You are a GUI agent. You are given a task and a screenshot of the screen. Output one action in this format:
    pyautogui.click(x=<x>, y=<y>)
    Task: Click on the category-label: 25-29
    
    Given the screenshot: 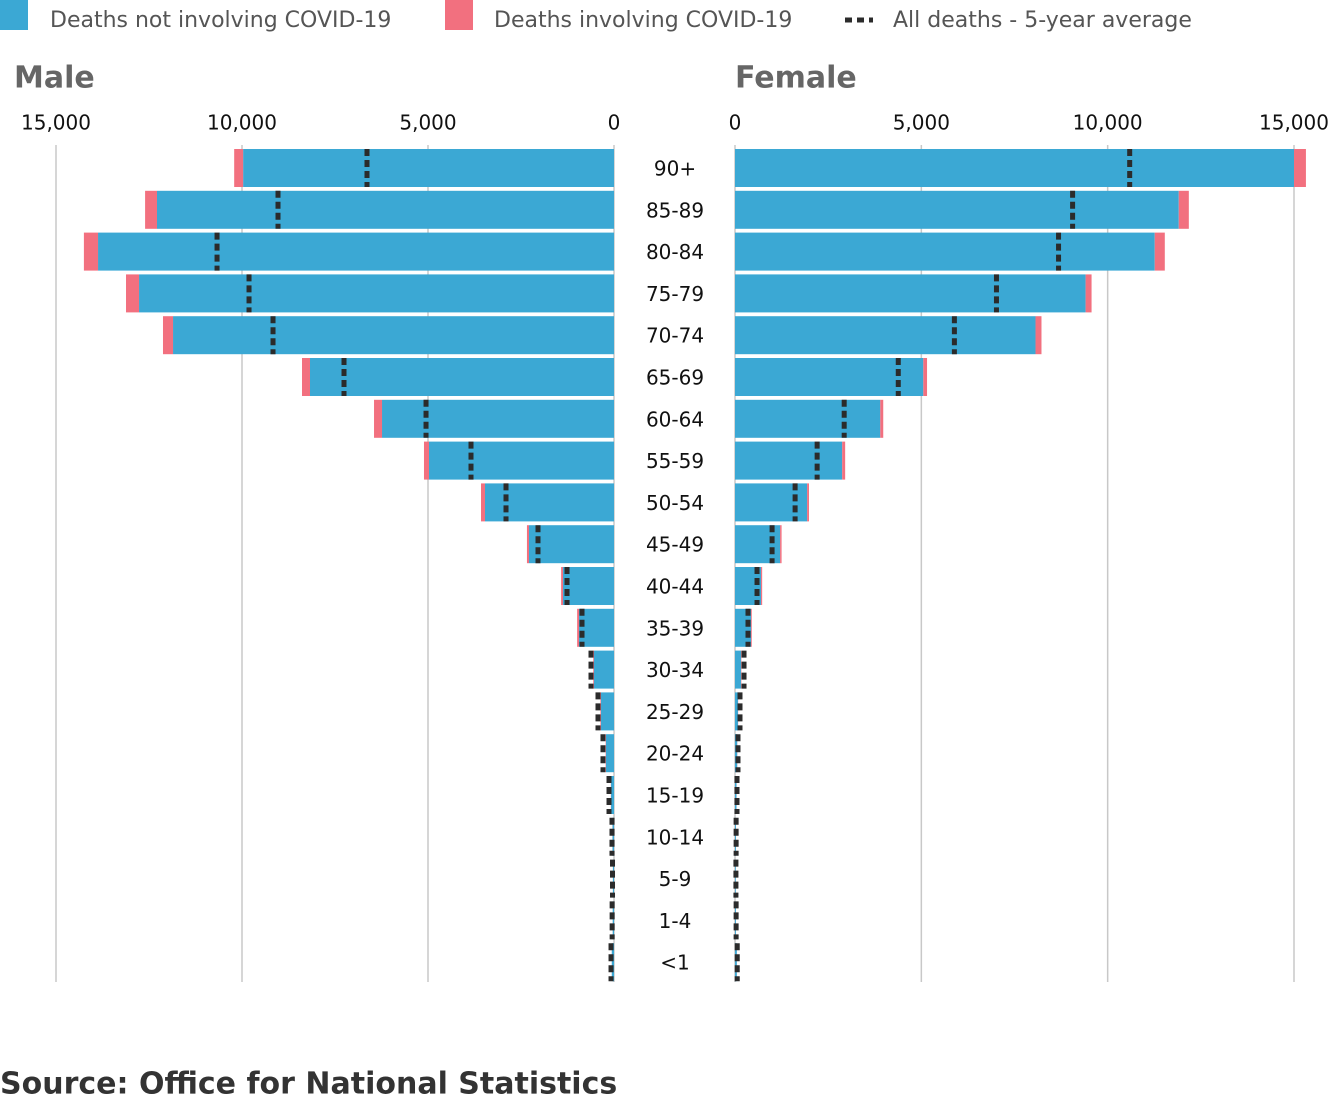 What is the action you would take?
    pyautogui.click(x=675, y=712)
    